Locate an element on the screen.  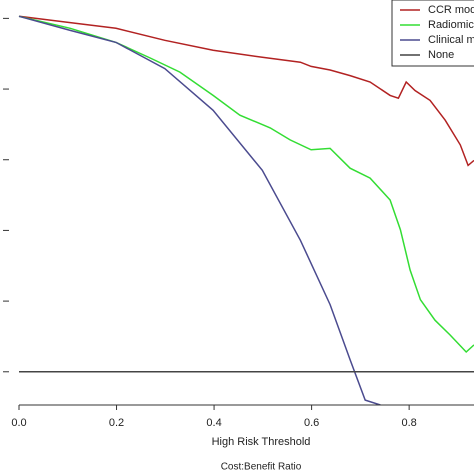
x-axis-label: High Risk Threshold is located at coordinates (261, 442).